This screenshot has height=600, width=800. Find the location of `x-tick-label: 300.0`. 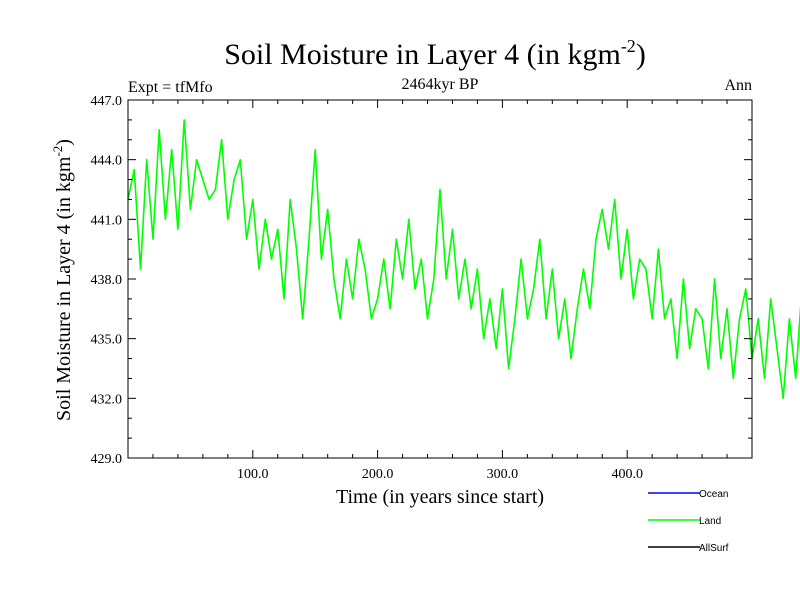

x-tick-label: 300.0 is located at coordinates (503, 474).